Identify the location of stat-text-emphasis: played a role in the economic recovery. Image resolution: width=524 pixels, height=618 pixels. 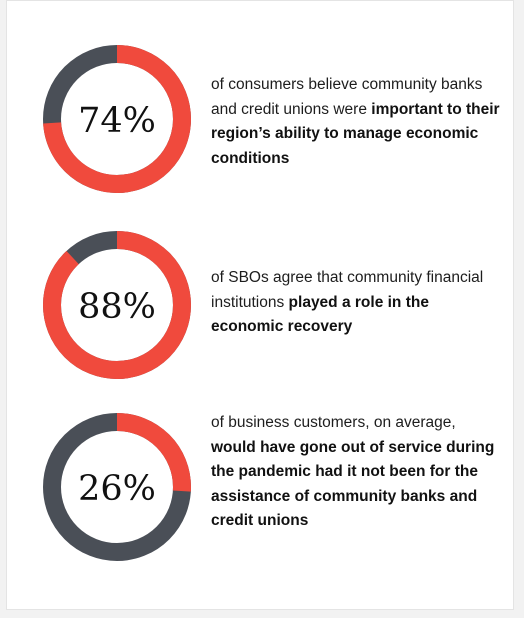
(320, 314).